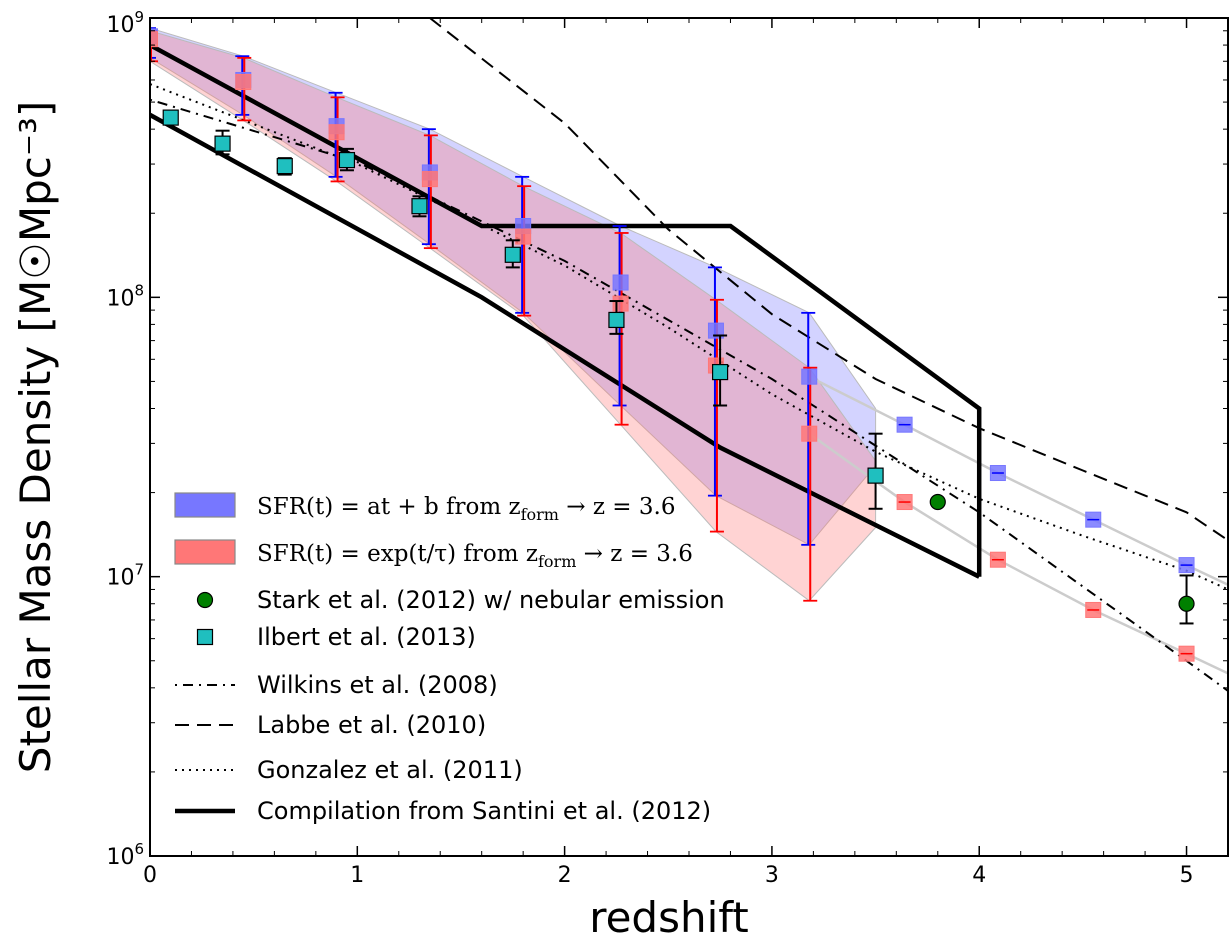 The image size is (1232, 942). Describe the element at coordinates (377, 685) in the screenshot. I see `legend-label-4: Wilkins et al. (2008)` at that location.